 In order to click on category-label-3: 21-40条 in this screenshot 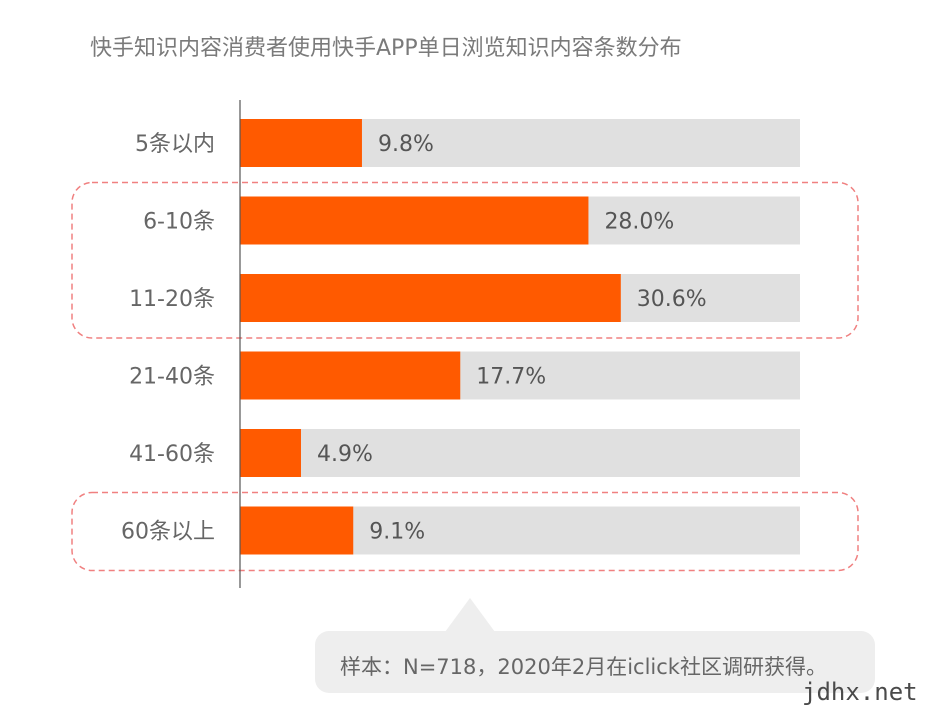, I will do `click(172, 377)`.